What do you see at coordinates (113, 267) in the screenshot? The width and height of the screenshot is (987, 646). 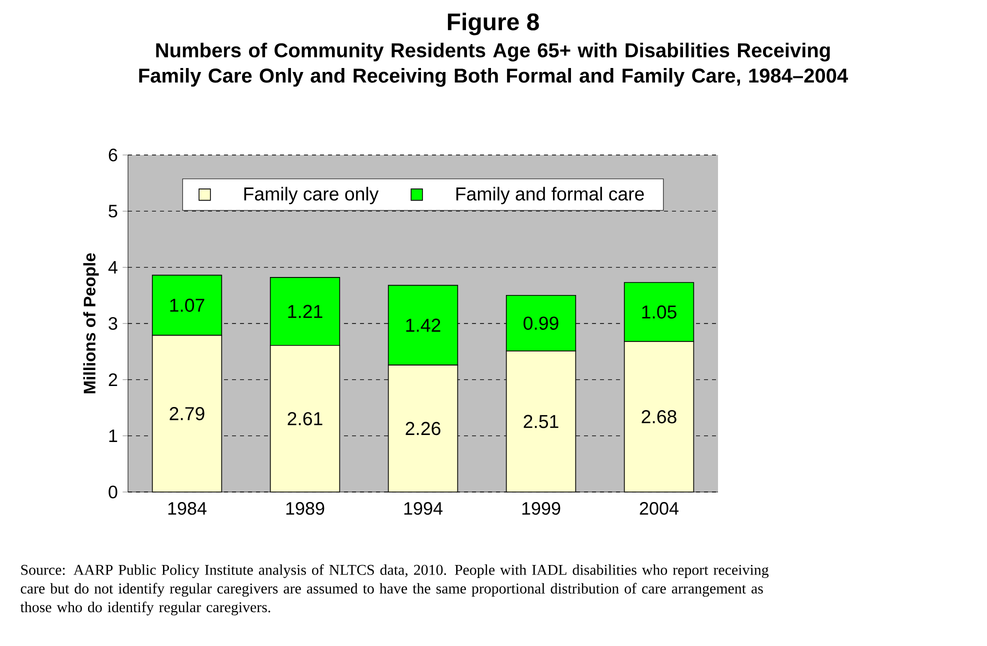 I see `y-tick-label: 4` at bounding box center [113, 267].